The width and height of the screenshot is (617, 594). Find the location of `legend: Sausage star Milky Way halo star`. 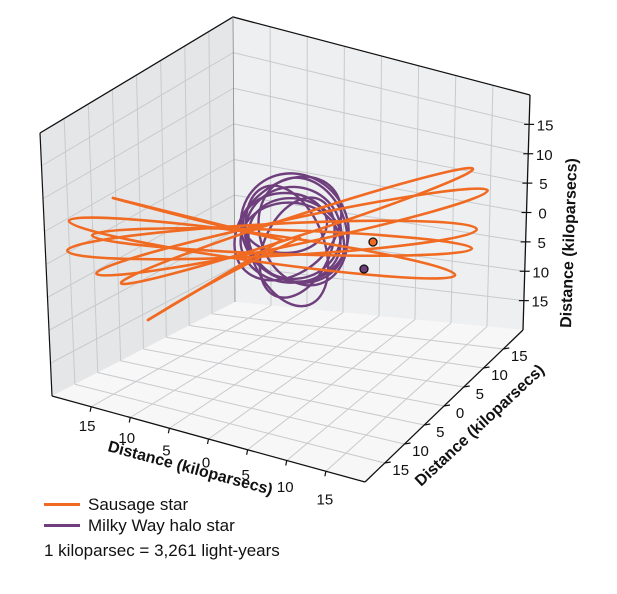

legend: Sausage star Milky Way halo star is located at coordinates (139, 515).